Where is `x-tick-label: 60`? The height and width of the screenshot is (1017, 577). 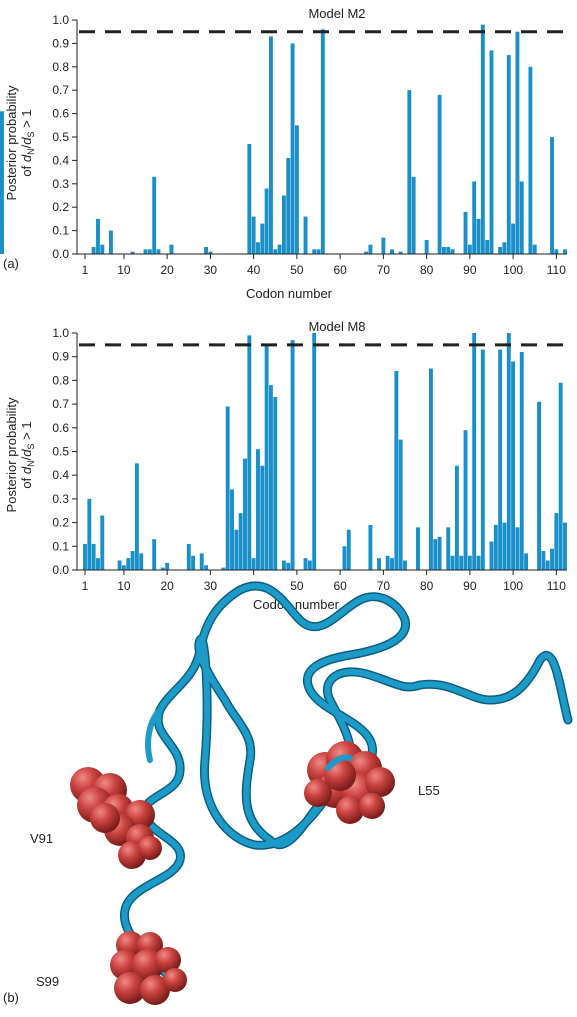
x-tick-label: 60 is located at coordinates (340, 270).